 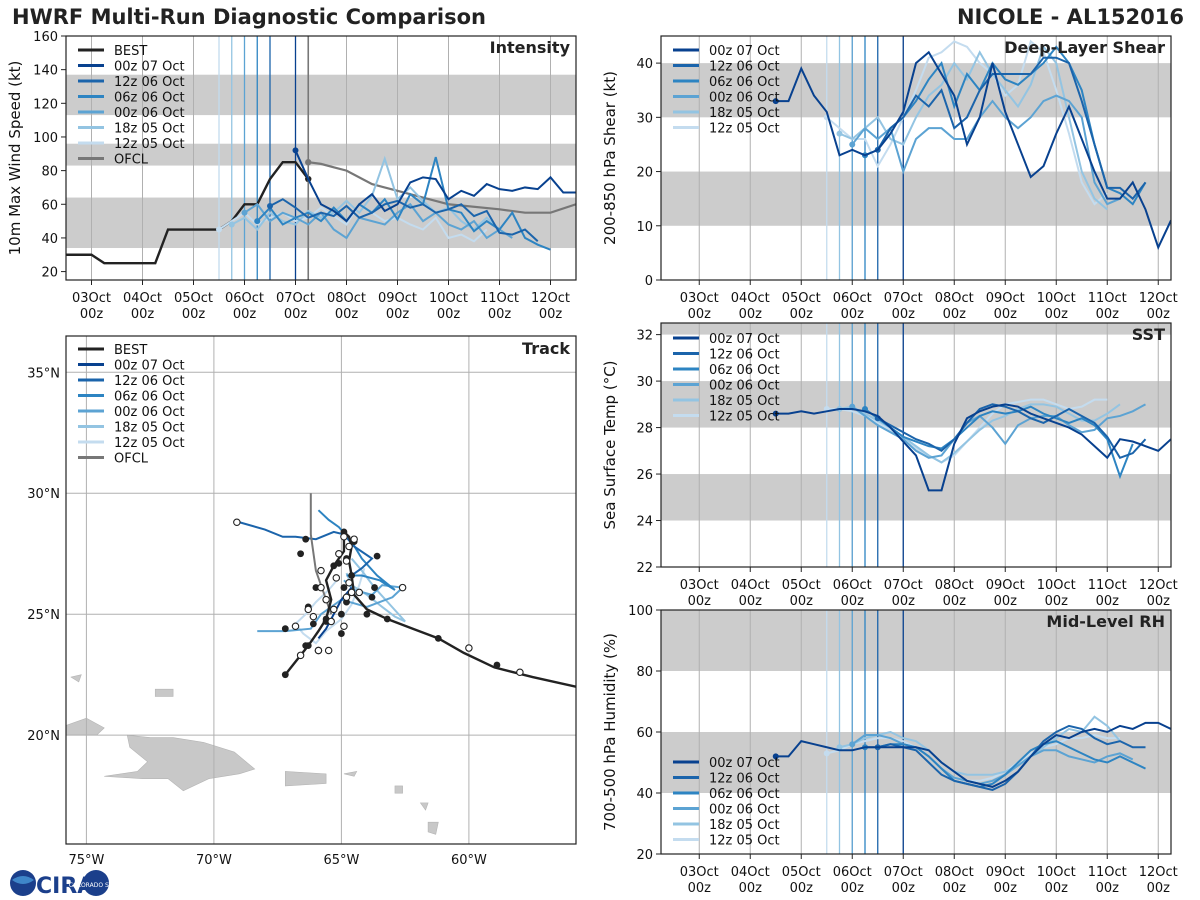 What do you see at coordinates (744, 810) in the screenshot?
I see `rh-legend-label: 00z 06 Oct` at bounding box center [744, 810].